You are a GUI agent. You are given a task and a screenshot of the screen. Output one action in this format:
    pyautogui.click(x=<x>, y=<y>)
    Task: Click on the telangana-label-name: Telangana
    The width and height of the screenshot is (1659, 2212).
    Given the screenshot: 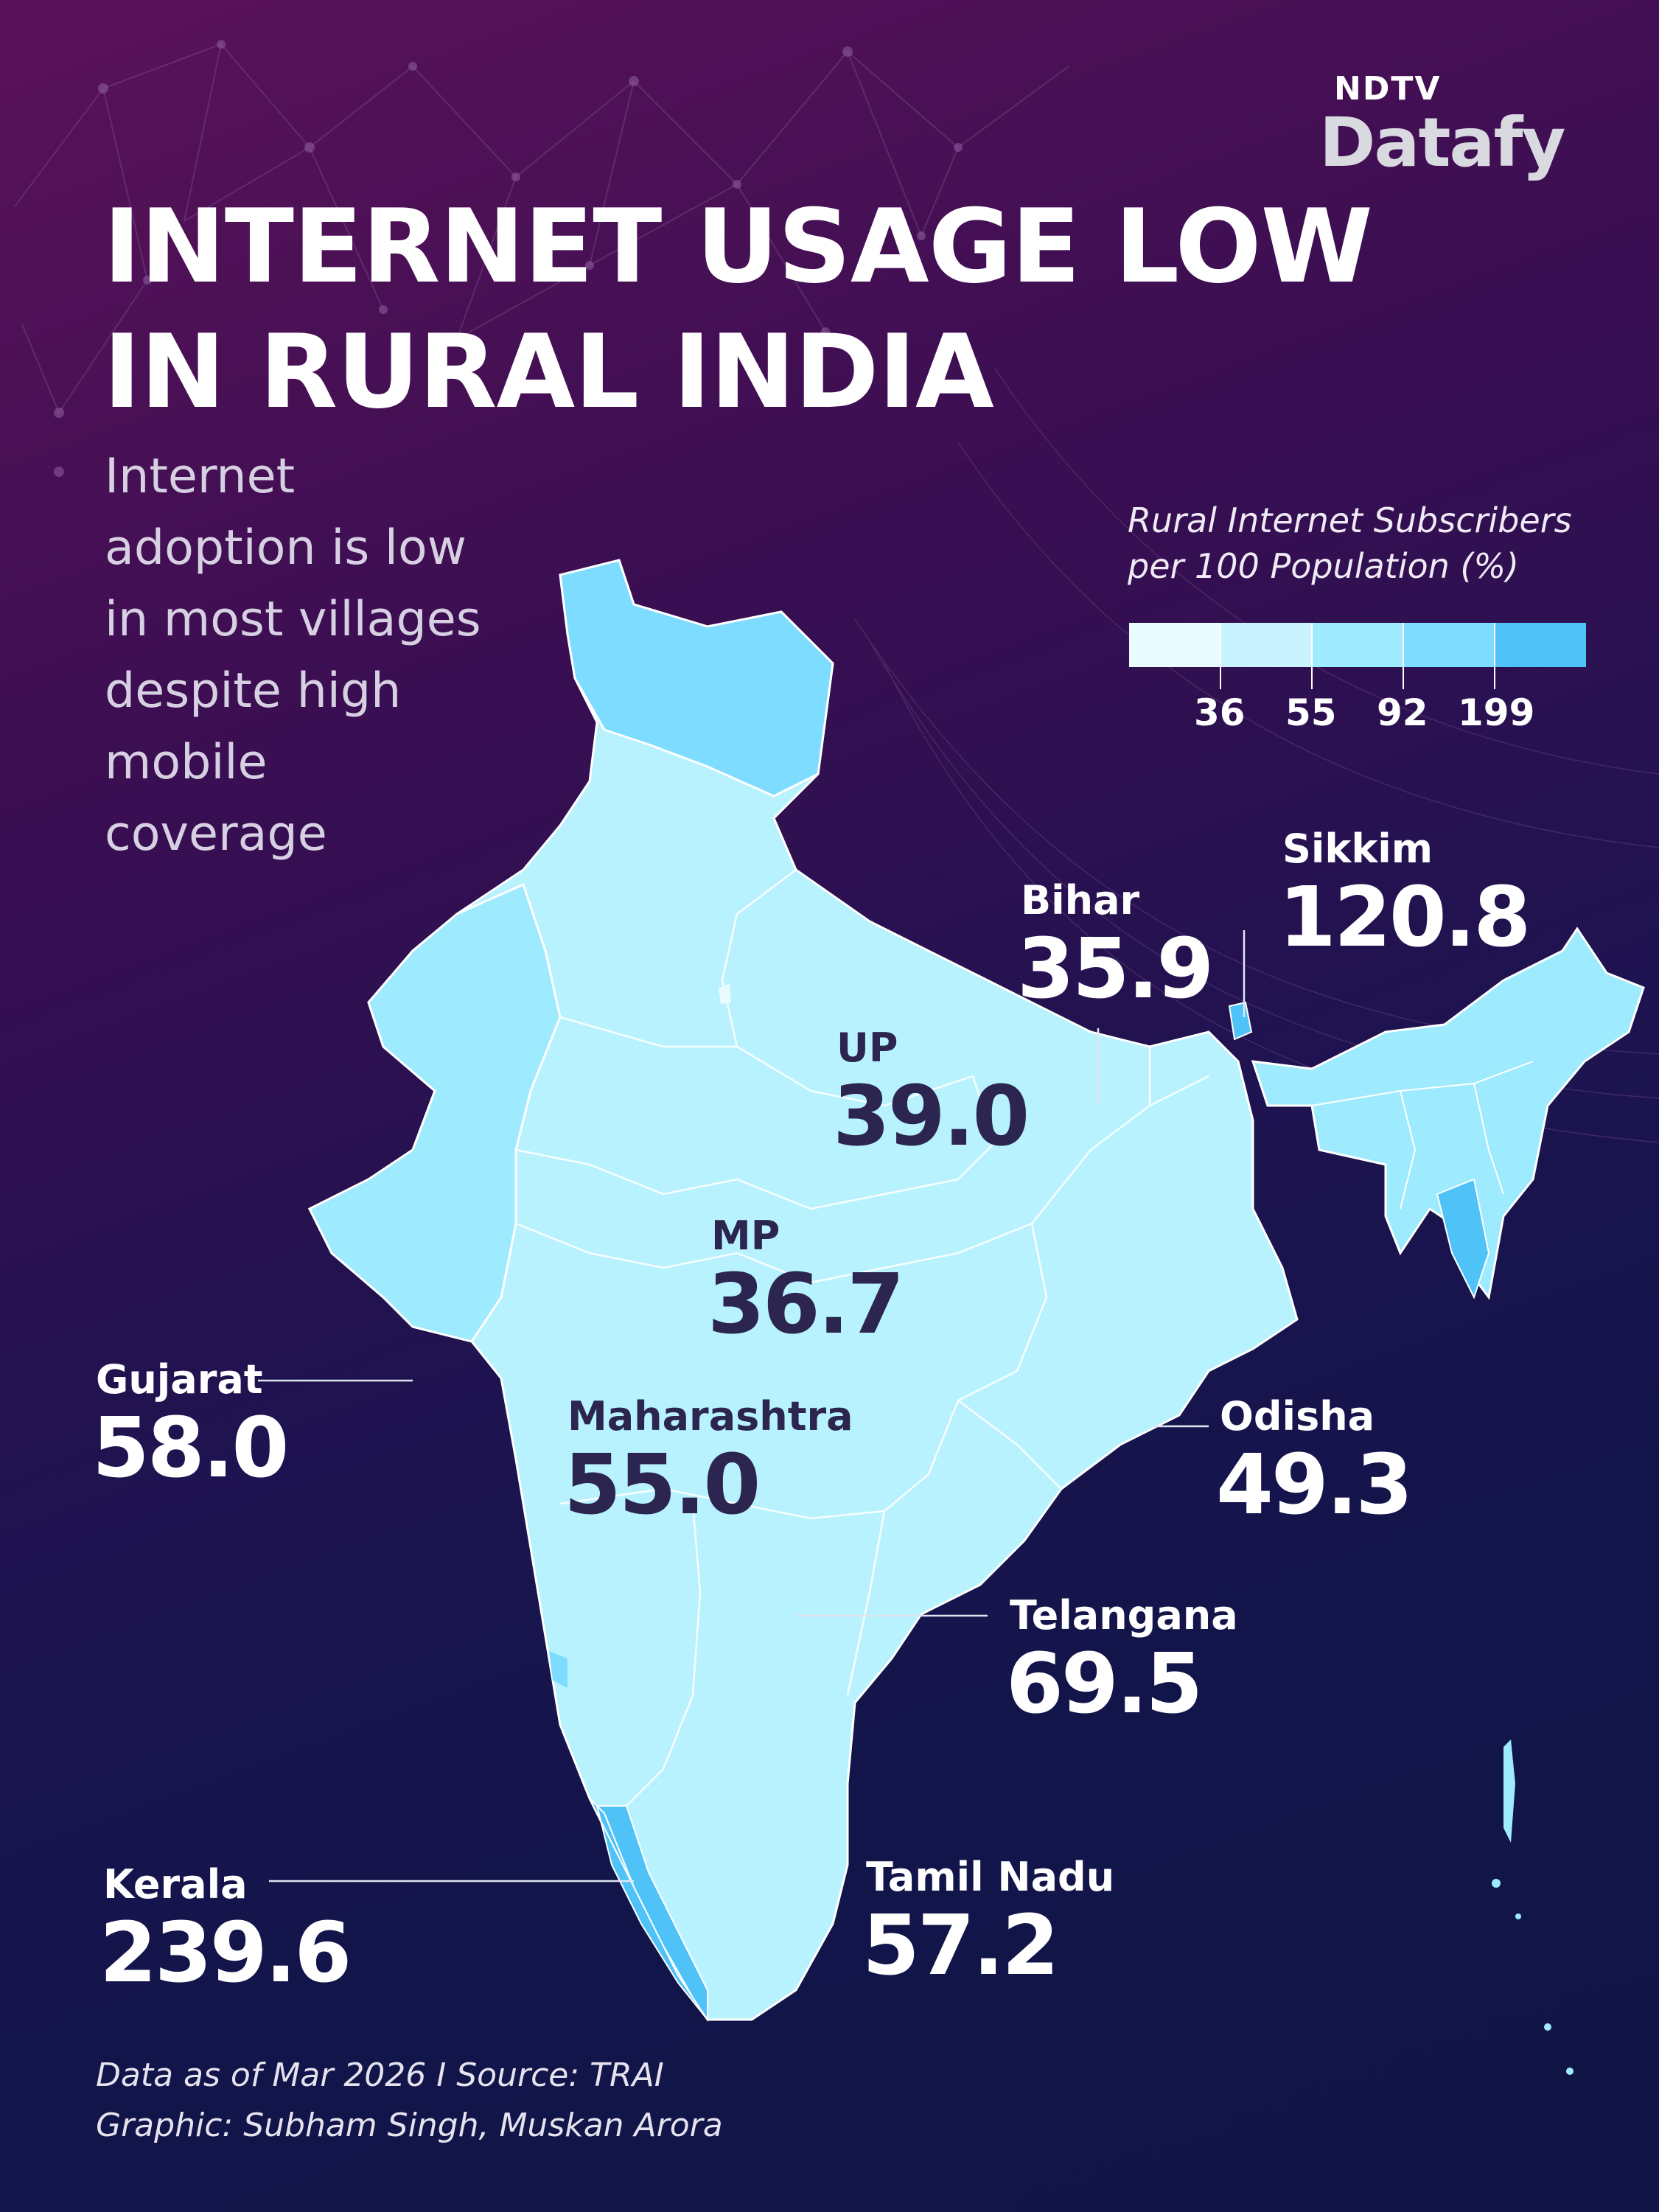 What is the action you would take?
    pyautogui.click(x=1124, y=1615)
    